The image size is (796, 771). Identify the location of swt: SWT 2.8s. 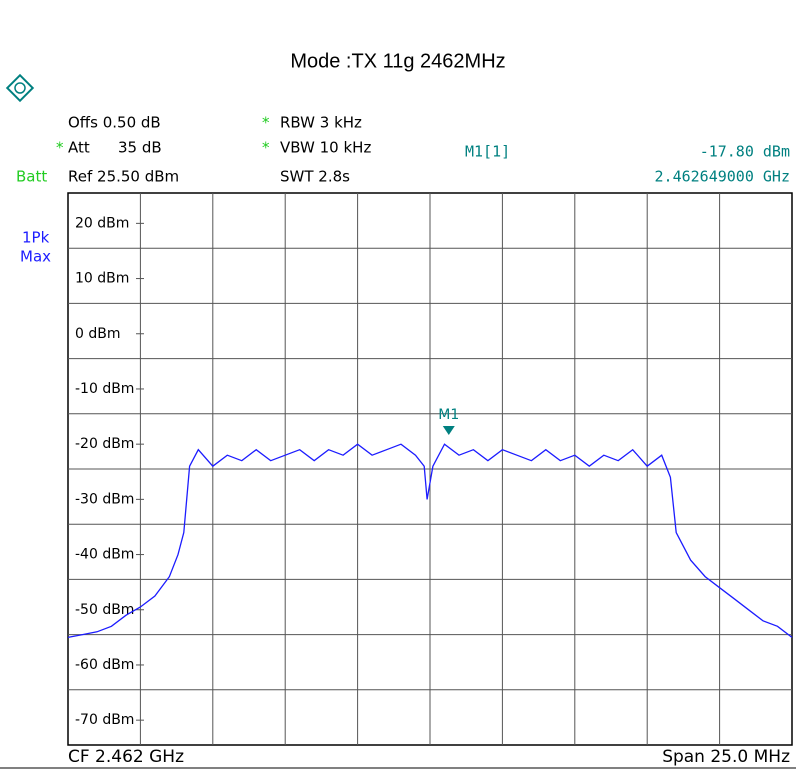
(315, 177).